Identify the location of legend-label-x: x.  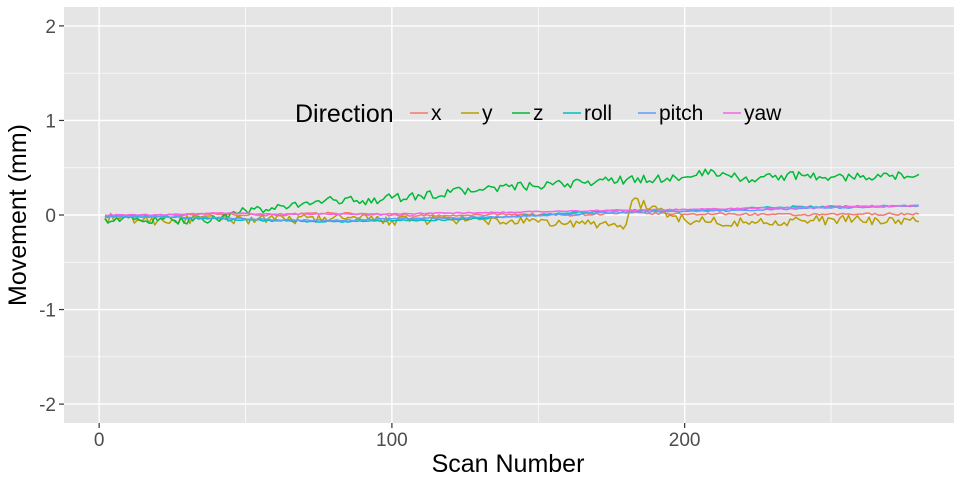
(436, 113).